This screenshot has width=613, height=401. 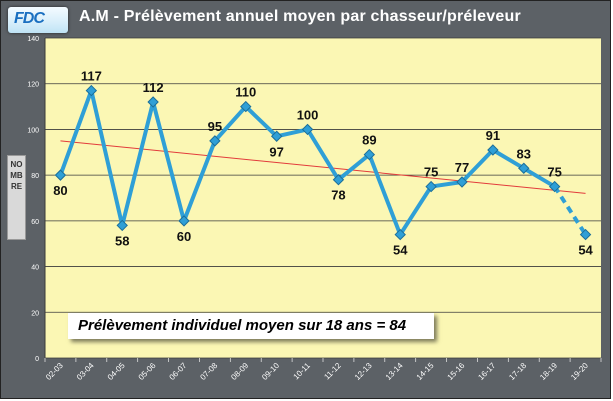 I want to click on y-tick-label: 140, so click(x=33, y=39).